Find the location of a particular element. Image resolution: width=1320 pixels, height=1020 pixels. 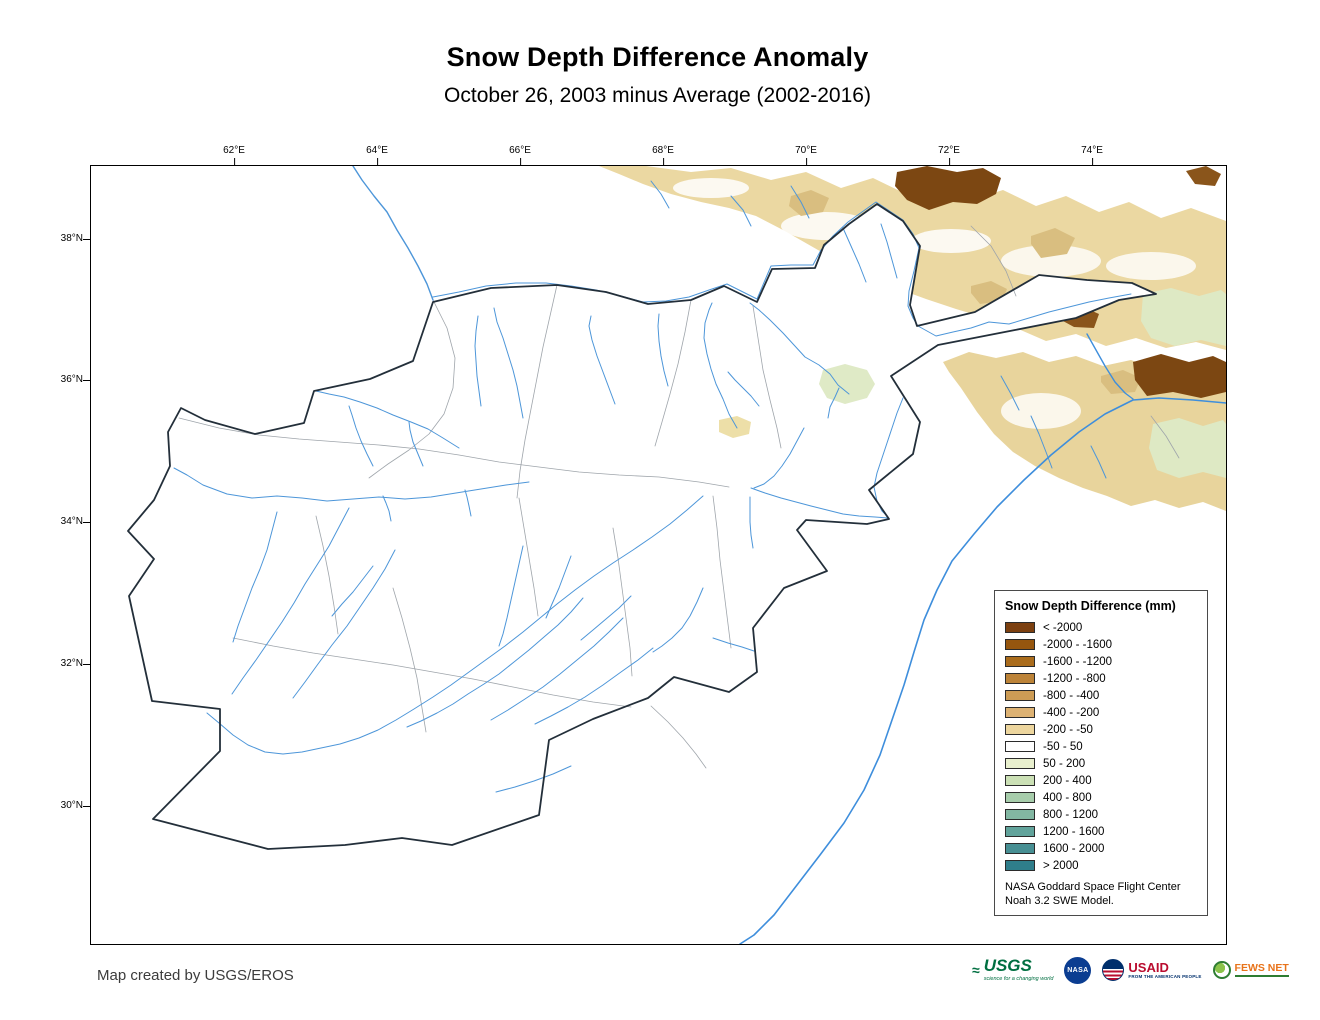

legend-label: -1600 - -1200 is located at coordinates (1078, 661).